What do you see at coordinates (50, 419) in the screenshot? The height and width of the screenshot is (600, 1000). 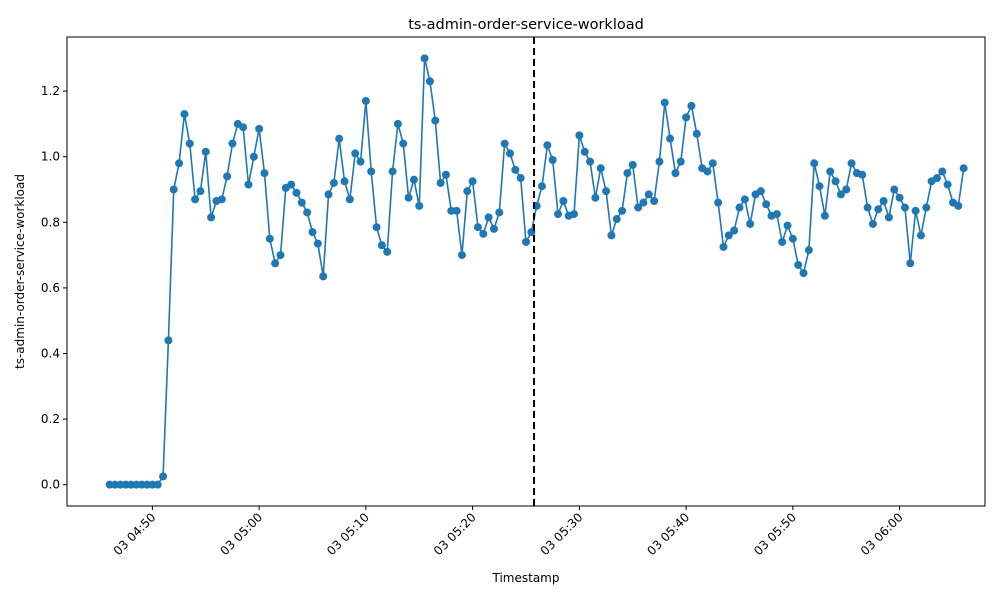 I see `y-tick-label: 0.2` at bounding box center [50, 419].